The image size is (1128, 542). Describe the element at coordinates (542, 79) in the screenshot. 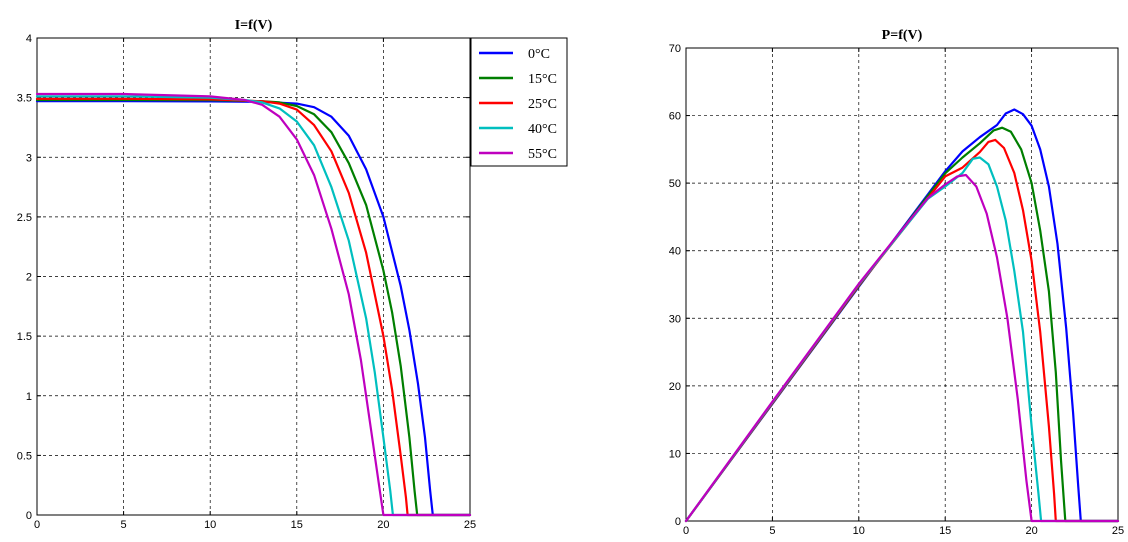

I see `legend-label: 15°C` at that location.